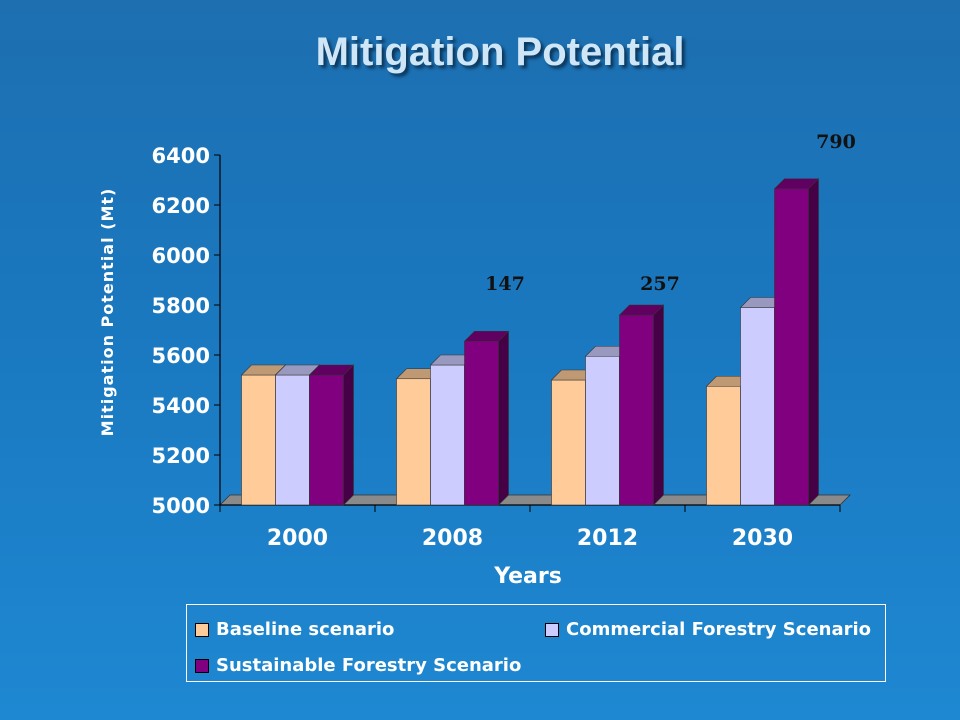 This screenshot has width=960, height=720. Describe the element at coordinates (836, 142) in the screenshot. I see `annotation-2030: 790` at that location.